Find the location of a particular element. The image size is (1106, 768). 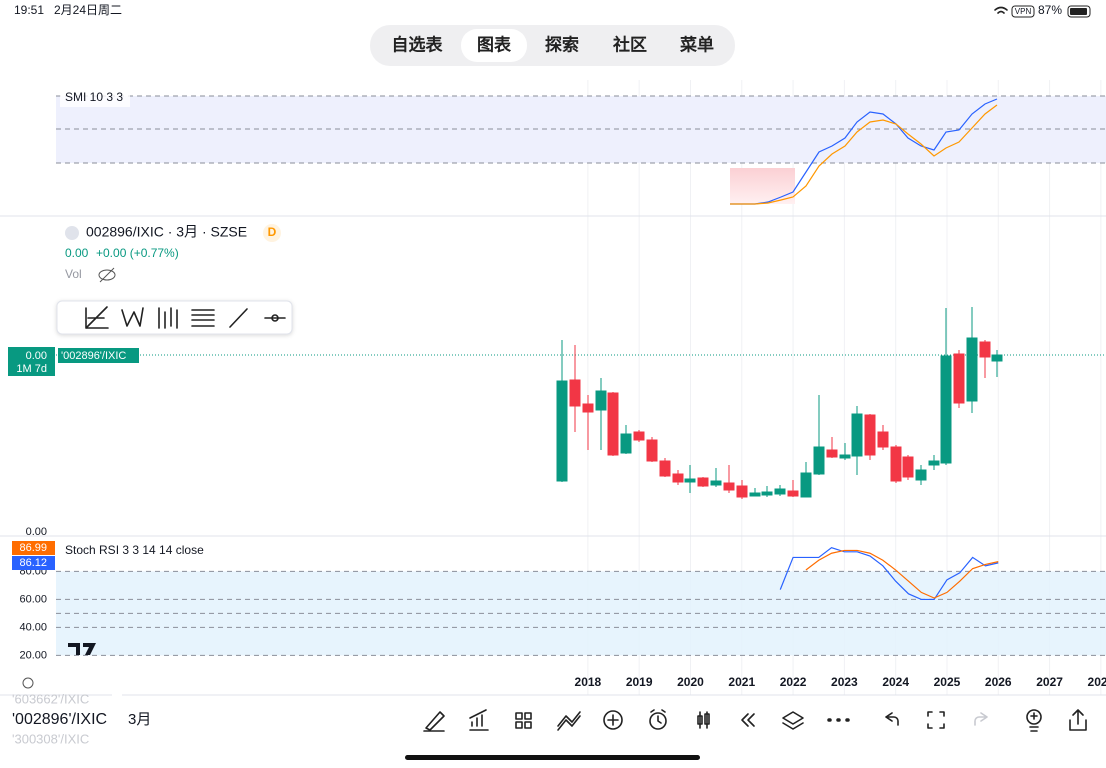

symbol-title: 002896/IXIC · 3月 · SZSE is located at coordinates (166, 232).